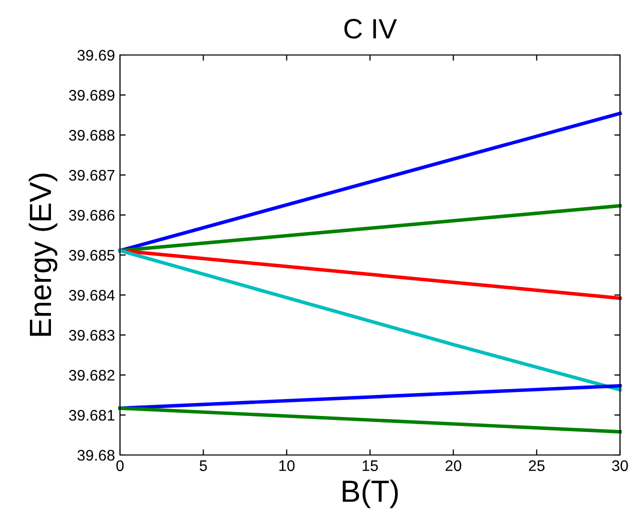  Describe the element at coordinates (536, 466) in the screenshot. I see `x-tick-label: 25` at that location.